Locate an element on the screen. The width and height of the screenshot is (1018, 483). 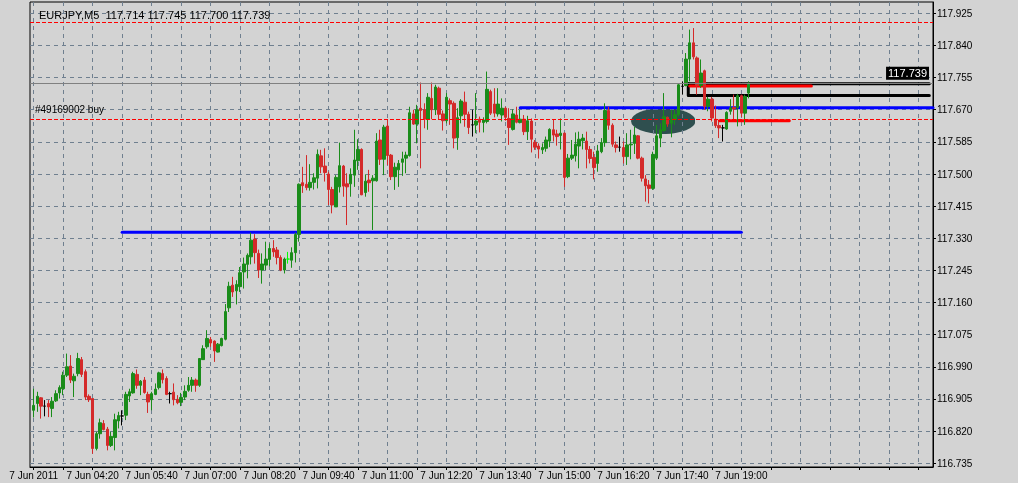
x-tick-label: 7 Jun 08:20 is located at coordinates (270, 475).